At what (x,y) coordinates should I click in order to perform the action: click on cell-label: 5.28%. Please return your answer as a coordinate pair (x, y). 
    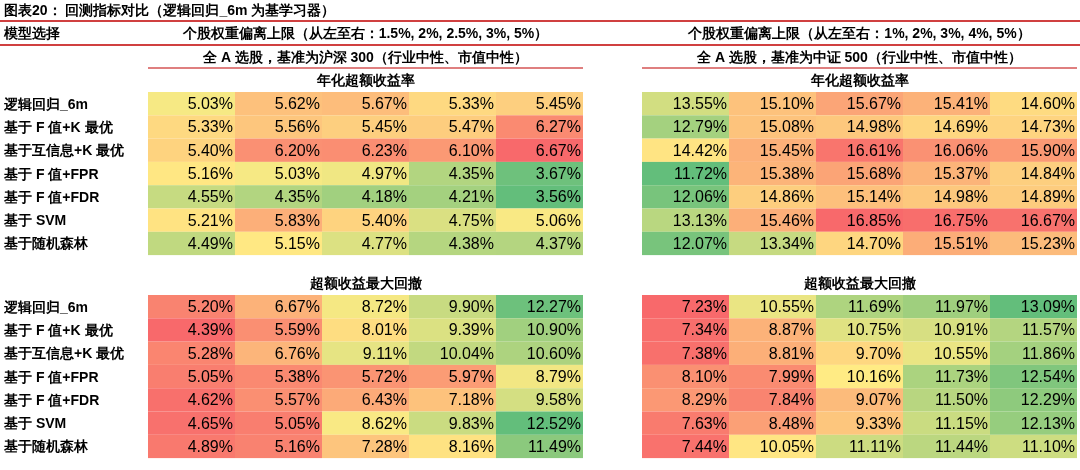
    Looking at the image, I should click on (210, 353).